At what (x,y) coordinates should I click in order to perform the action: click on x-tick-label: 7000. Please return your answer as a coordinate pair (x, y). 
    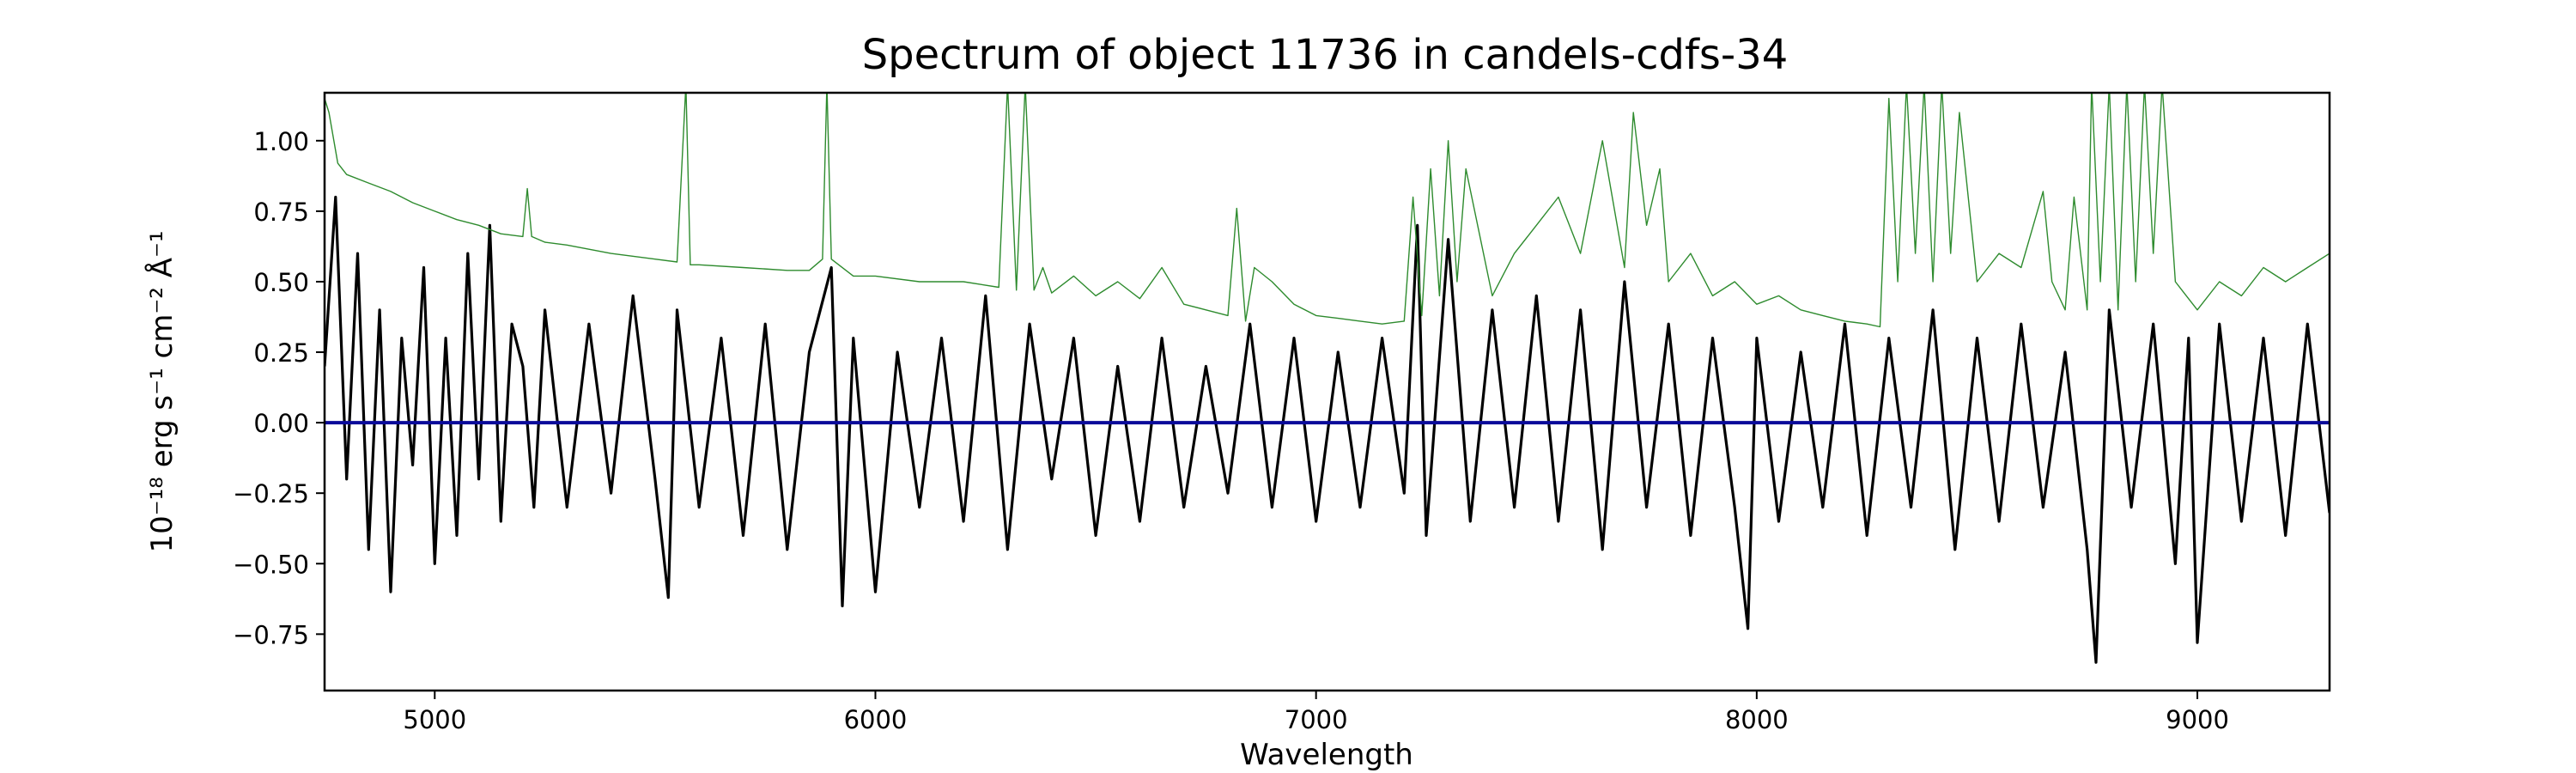
    Looking at the image, I should click on (1316, 719).